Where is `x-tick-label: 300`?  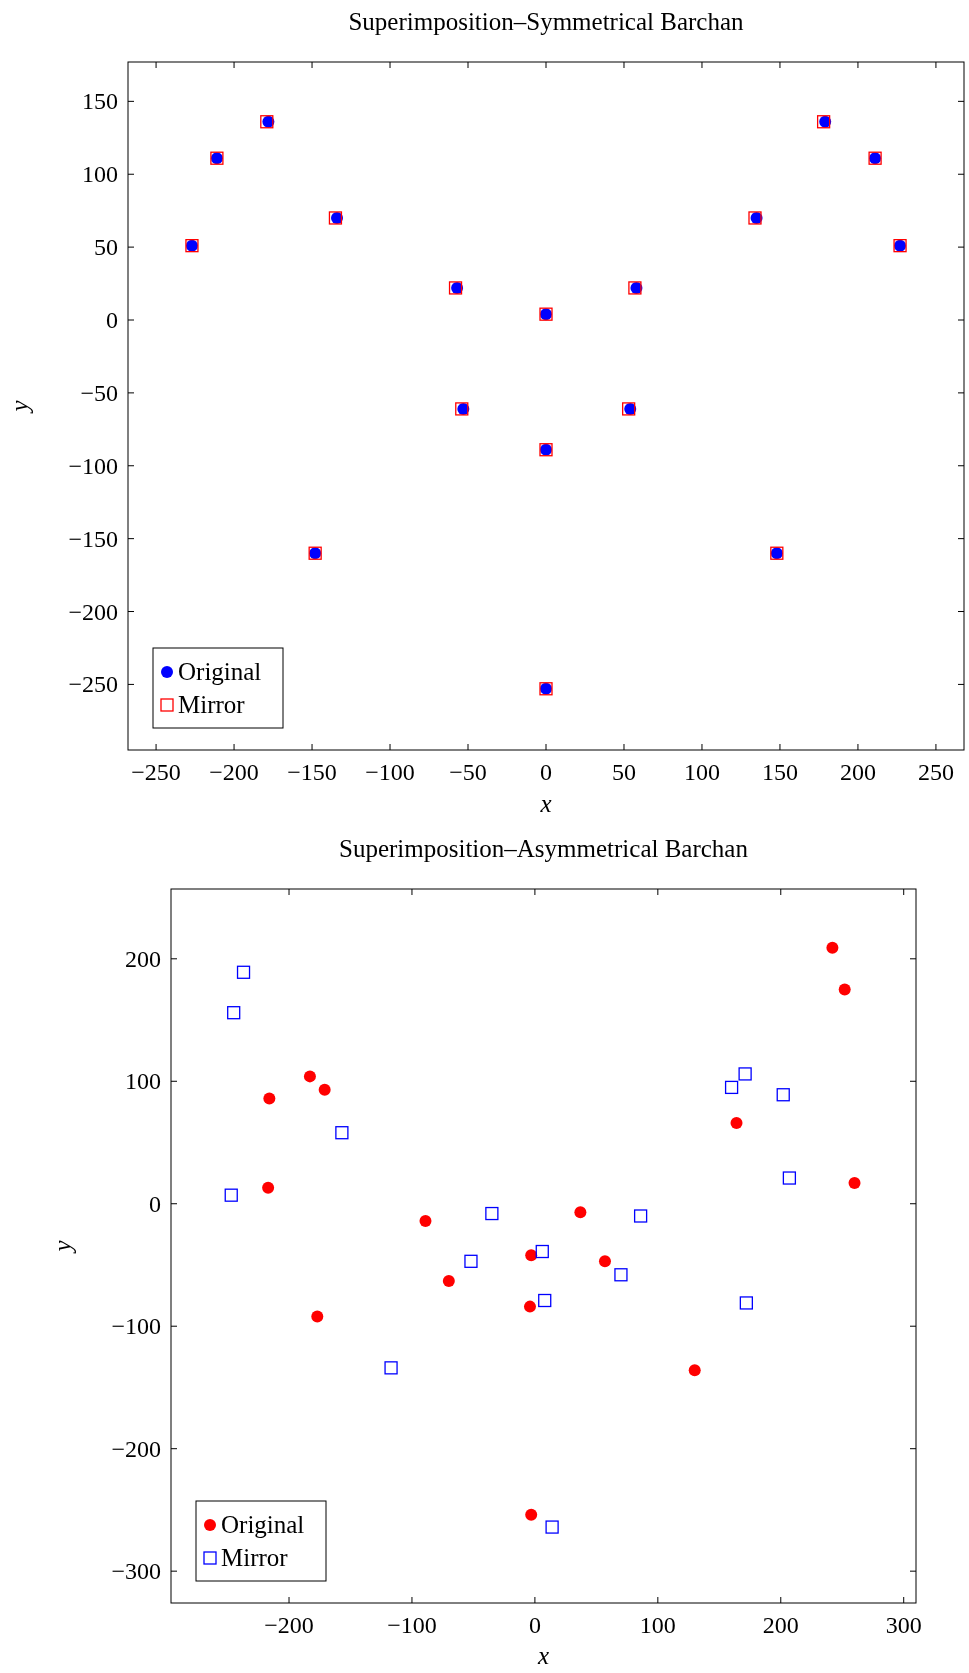
x-tick-label: 300 is located at coordinates (903, 1625).